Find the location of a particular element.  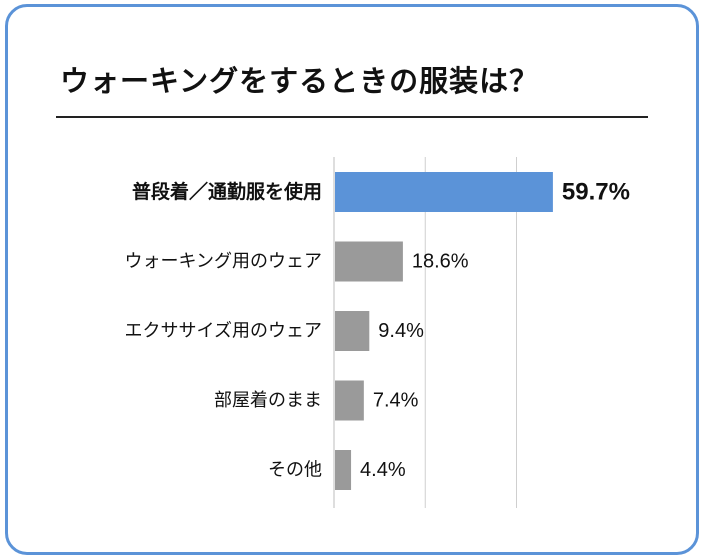

value-label: 9.4% is located at coordinates (401, 331).